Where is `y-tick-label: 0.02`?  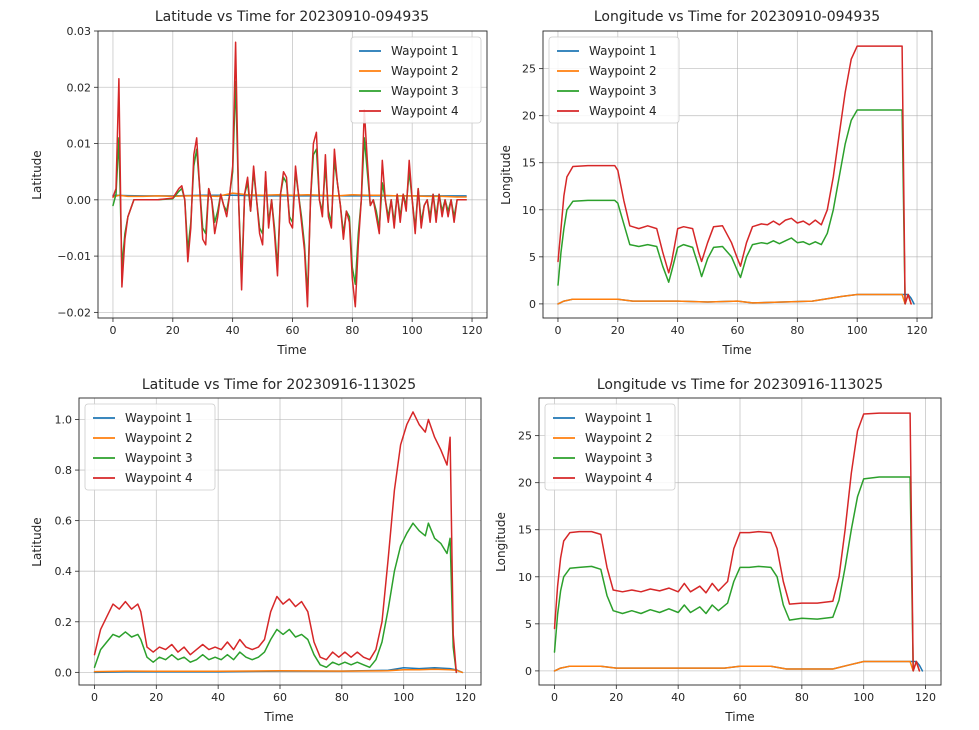 y-tick-label: 0.02 is located at coordinates (79, 87).